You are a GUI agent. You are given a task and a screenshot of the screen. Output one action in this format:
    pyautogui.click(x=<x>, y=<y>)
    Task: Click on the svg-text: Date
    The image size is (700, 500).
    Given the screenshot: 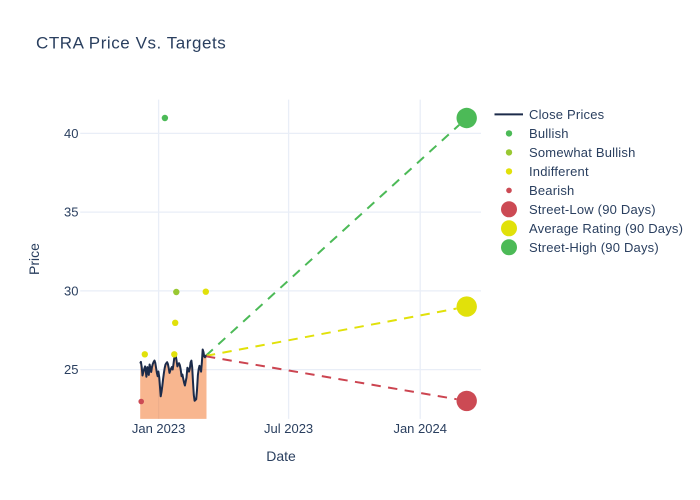 What is the action you would take?
    pyautogui.click(x=281, y=456)
    